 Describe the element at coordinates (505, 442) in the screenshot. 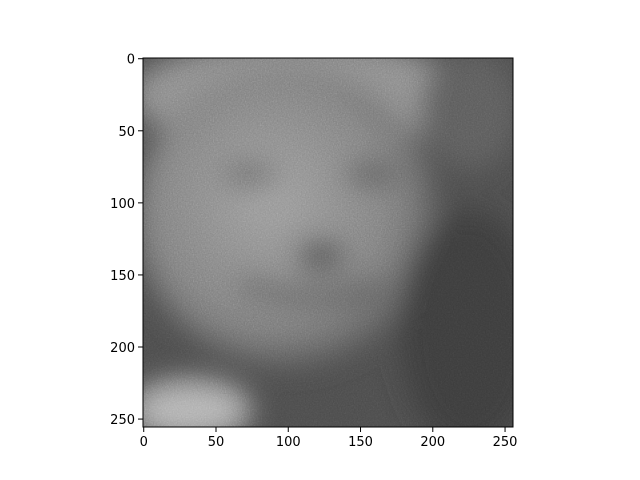

I see `x-tick-label: 250` at that location.